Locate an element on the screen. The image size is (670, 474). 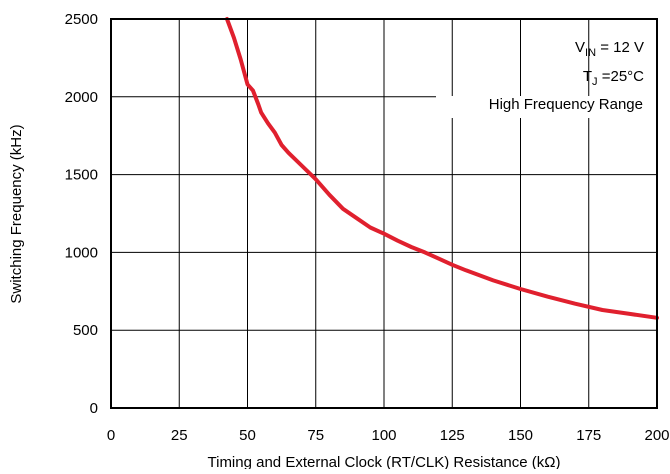
annotation-tj: TJ =25°C is located at coordinates (613, 78).